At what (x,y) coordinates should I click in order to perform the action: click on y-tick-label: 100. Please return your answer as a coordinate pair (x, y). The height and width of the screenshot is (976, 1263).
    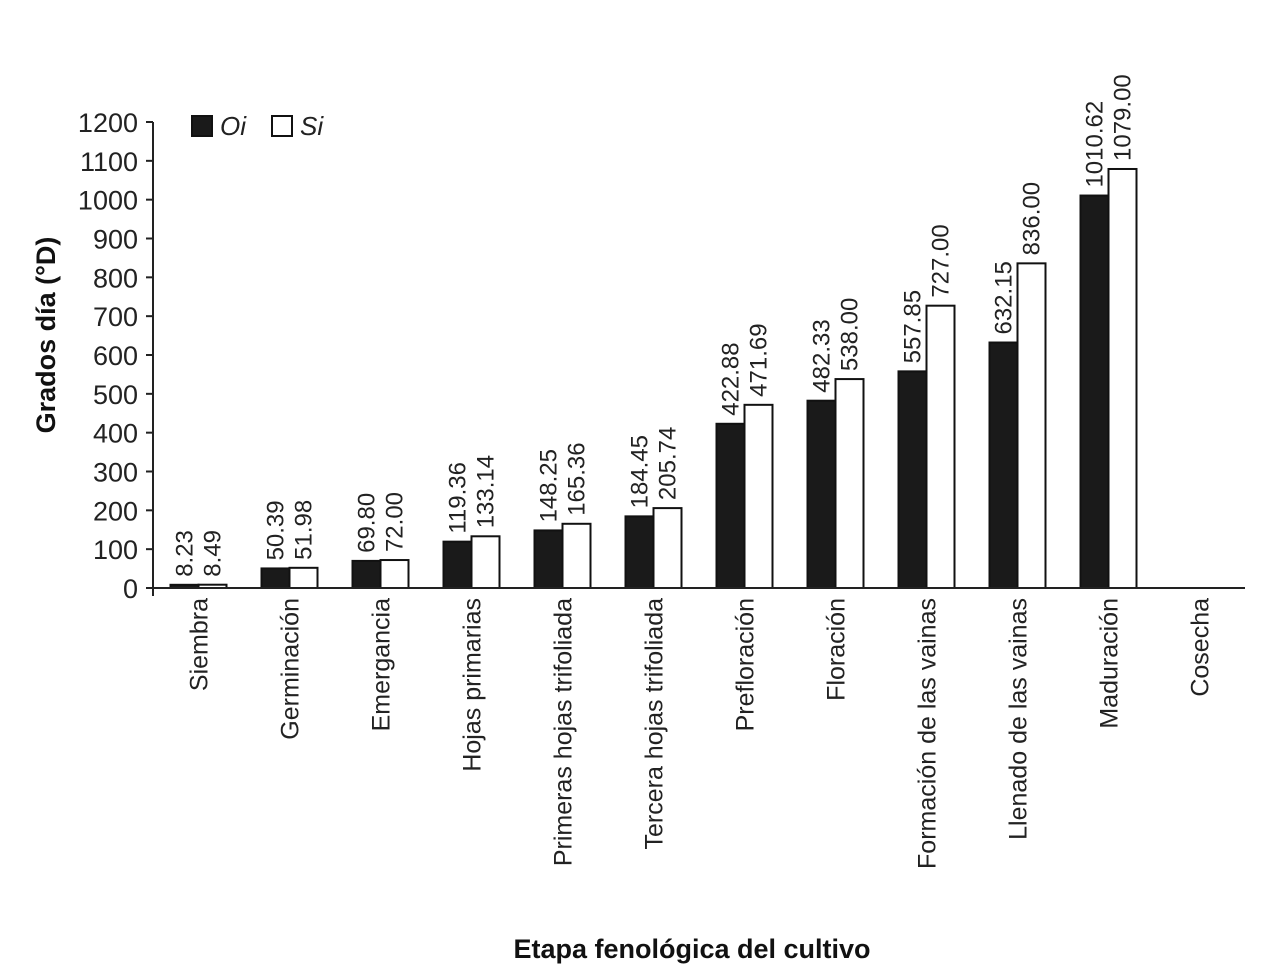
    Looking at the image, I should click on (115, 550).